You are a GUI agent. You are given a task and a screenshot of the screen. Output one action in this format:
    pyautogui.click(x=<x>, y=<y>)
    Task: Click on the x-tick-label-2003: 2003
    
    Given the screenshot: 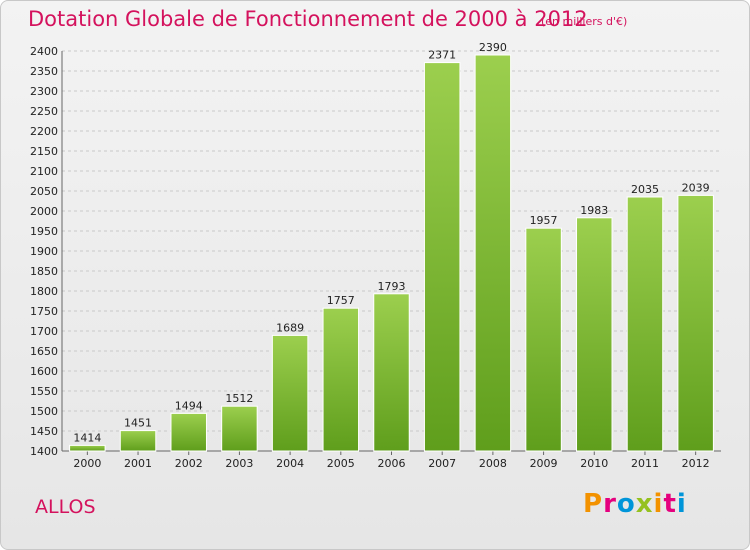 What is the action you would take?
    pyautogui.click(x=239, y=463)
    